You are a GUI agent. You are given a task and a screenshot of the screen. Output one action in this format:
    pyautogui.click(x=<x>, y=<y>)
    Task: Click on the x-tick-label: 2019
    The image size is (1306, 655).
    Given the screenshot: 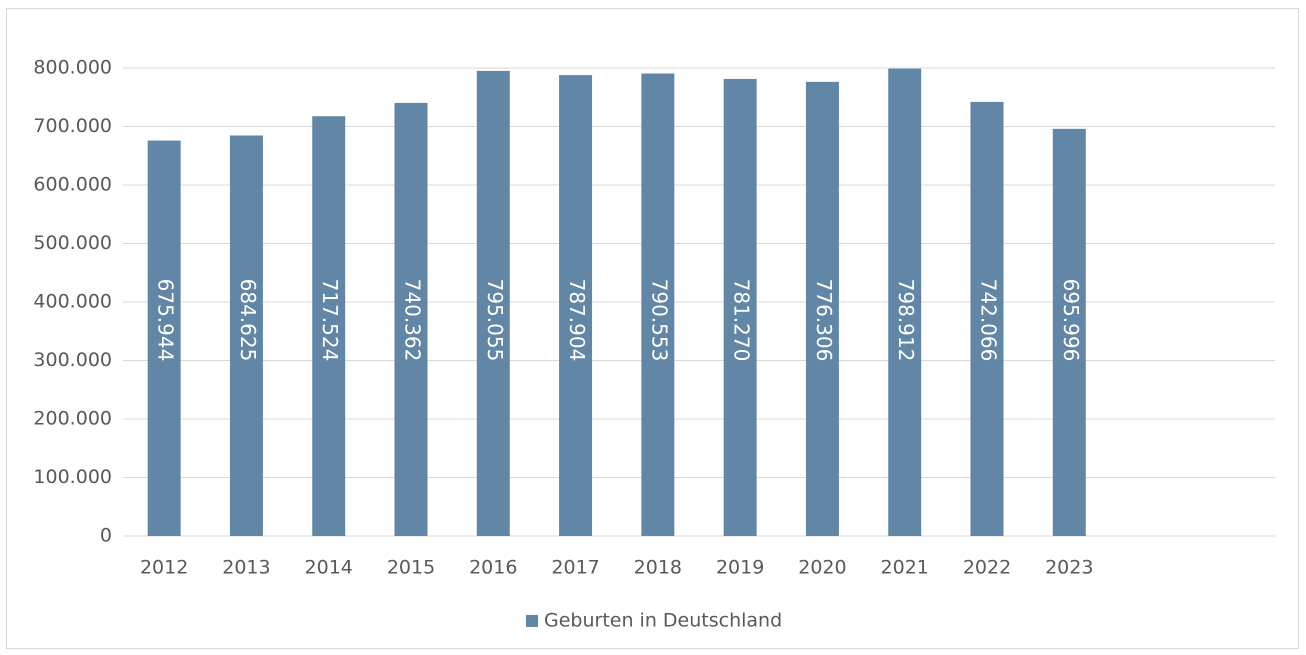 What is the action you would take?
    pyautogui.click(x=740, y=568)
    